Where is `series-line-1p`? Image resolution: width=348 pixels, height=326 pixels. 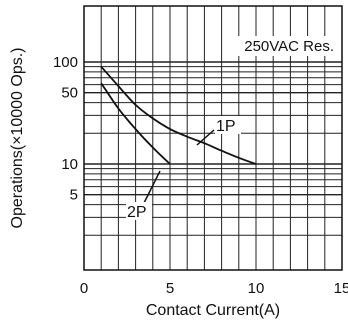
series-line-1p is located at coordinates (178, 115).